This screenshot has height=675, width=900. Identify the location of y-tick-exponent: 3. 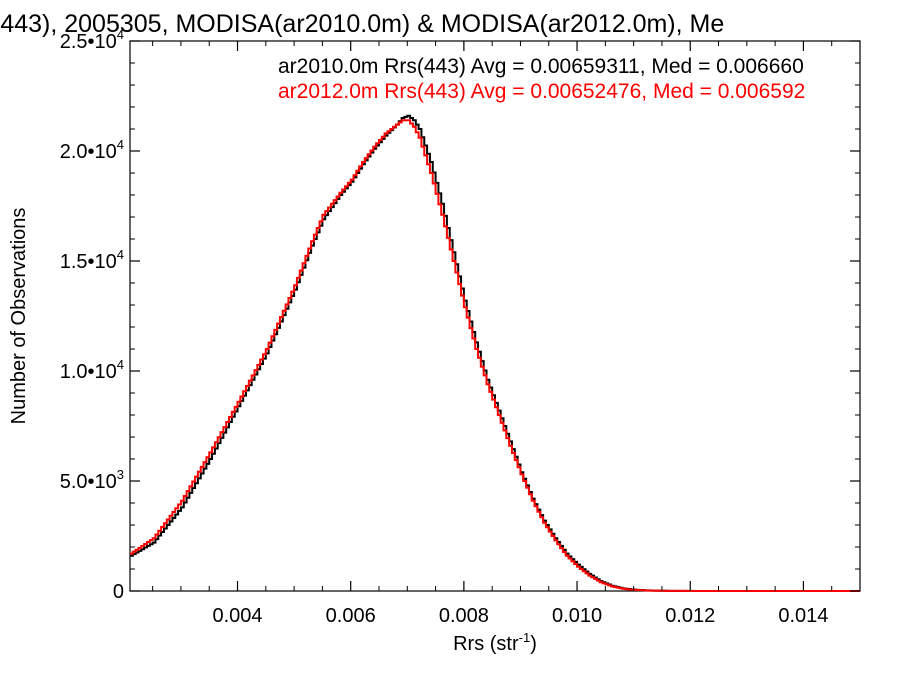
(120, 474).